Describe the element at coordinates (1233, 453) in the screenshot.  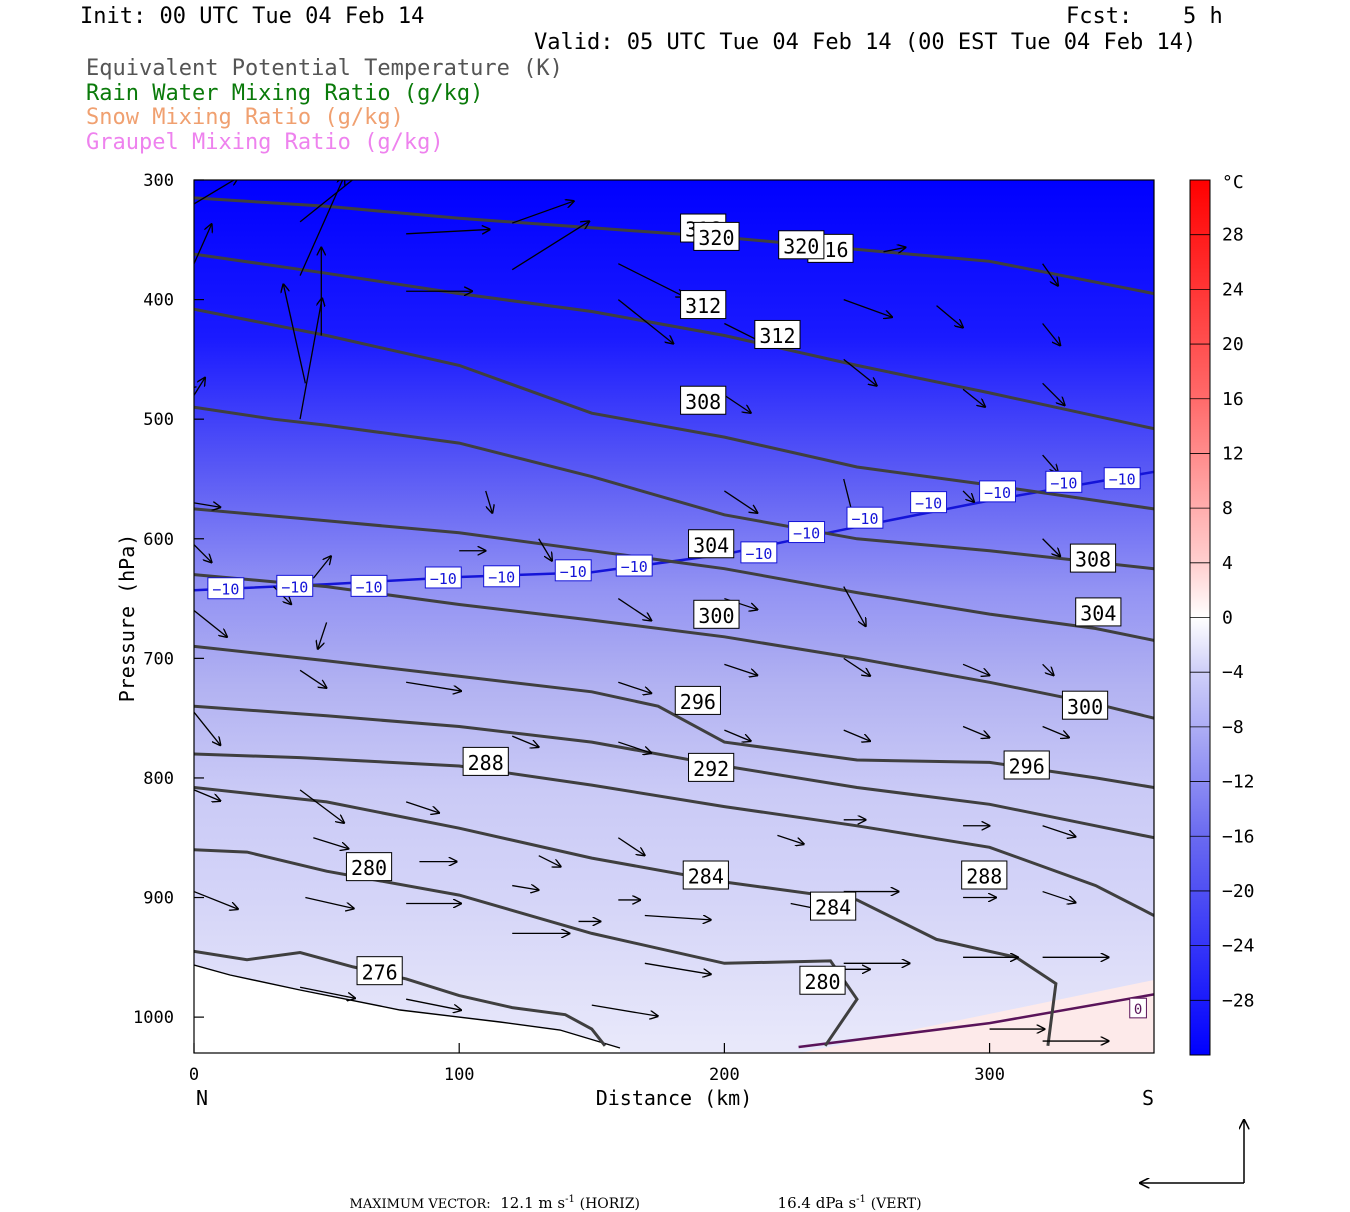
I see `colorbar-tick-label: 12` at that location.